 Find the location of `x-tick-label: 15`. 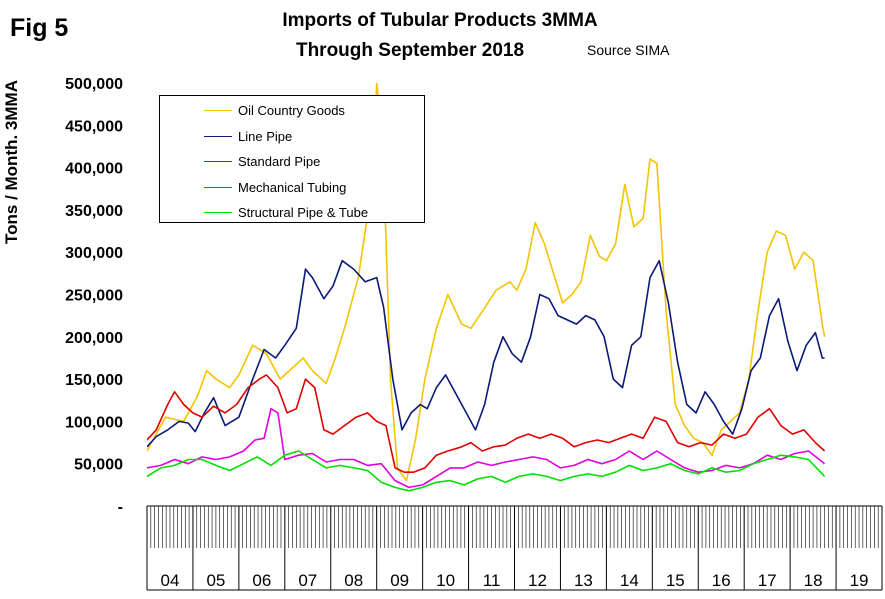

x-tick-label: 15 is located at coordinates (675, 580).